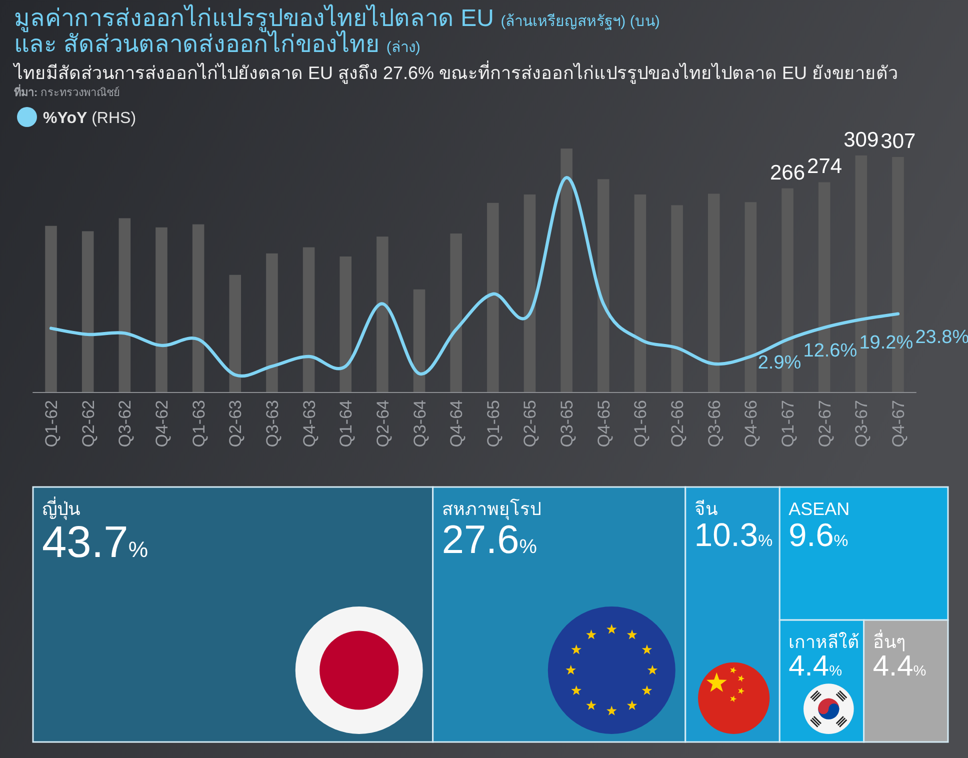 Image resolution: width=968 pixels, height=758 pixels. What do you see at coordinates (88, 424) in the screenshot?
I see `x-tick-label: Q2-62` at bounding box center [88, 424].